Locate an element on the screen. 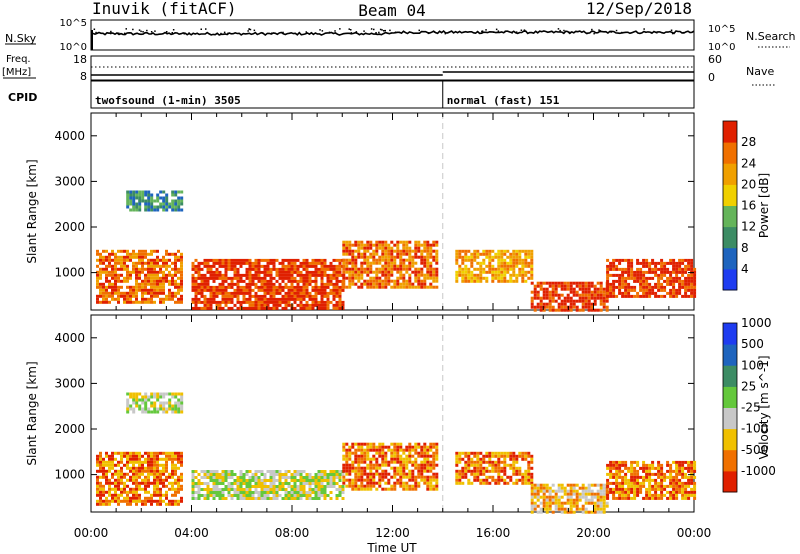  cpid-label: CPID is located at coordinates (22, 97).